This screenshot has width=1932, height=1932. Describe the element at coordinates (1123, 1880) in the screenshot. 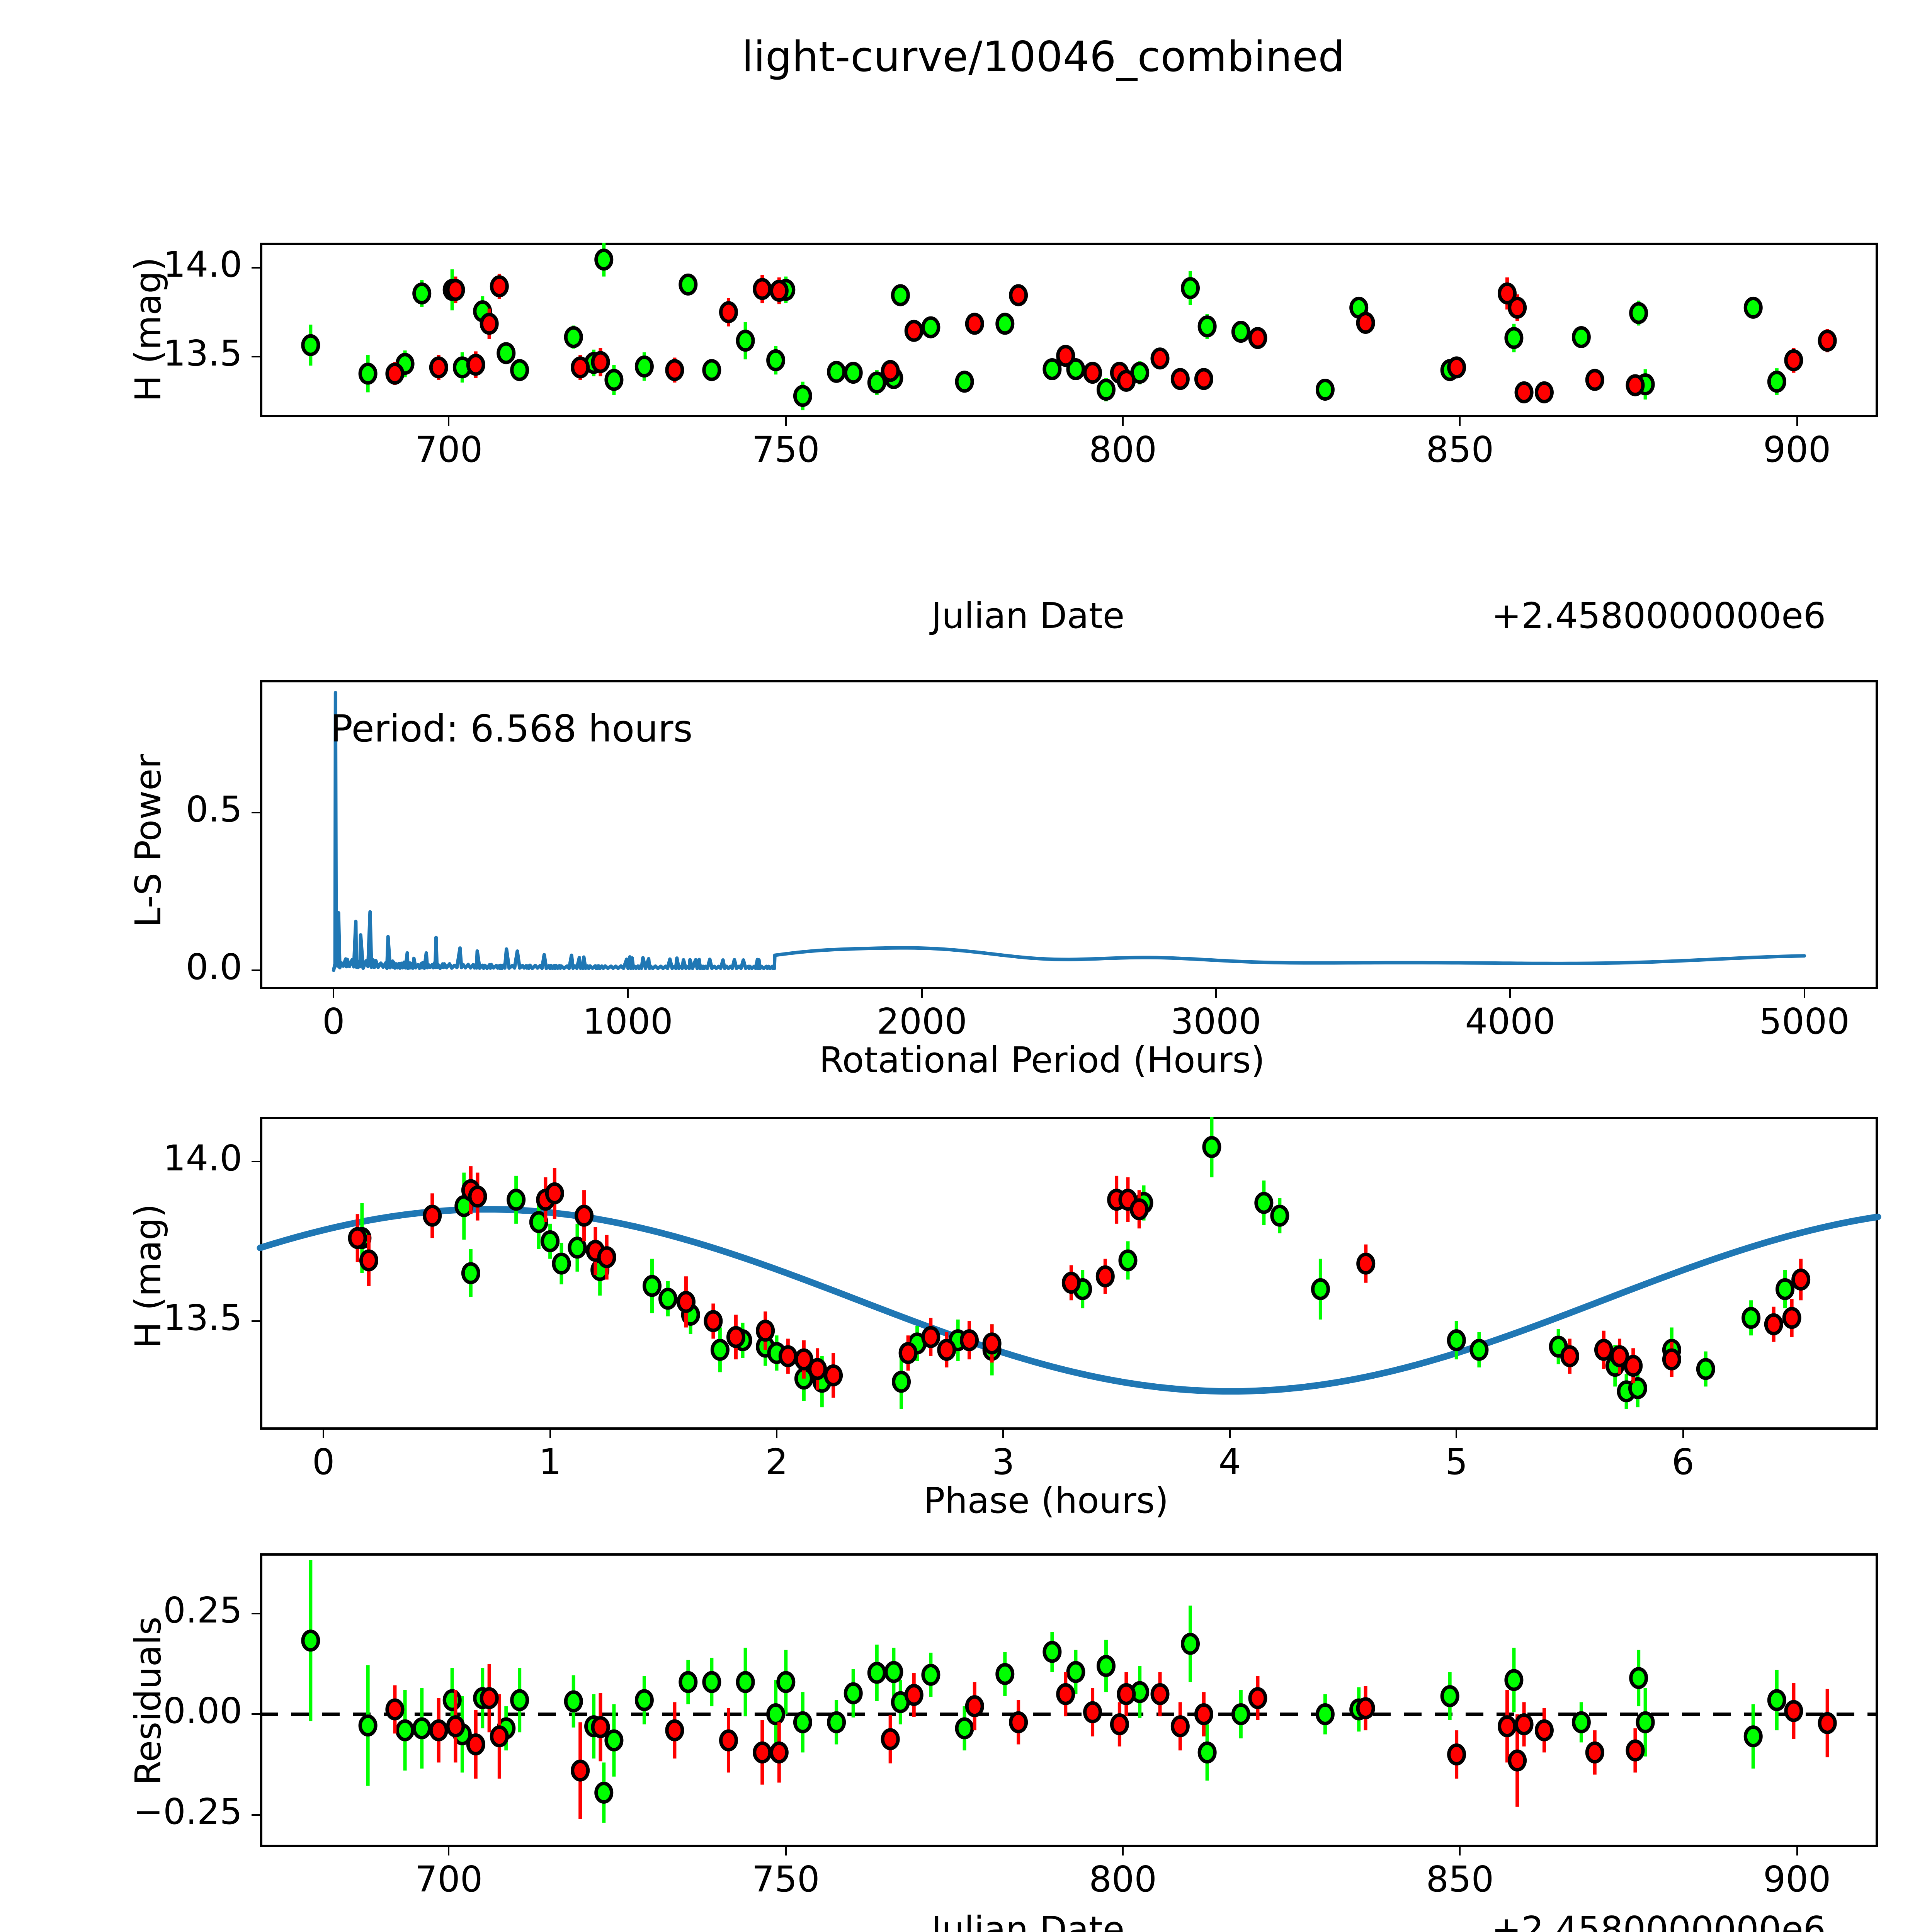

I see `x-tick-label: 800` at that location.